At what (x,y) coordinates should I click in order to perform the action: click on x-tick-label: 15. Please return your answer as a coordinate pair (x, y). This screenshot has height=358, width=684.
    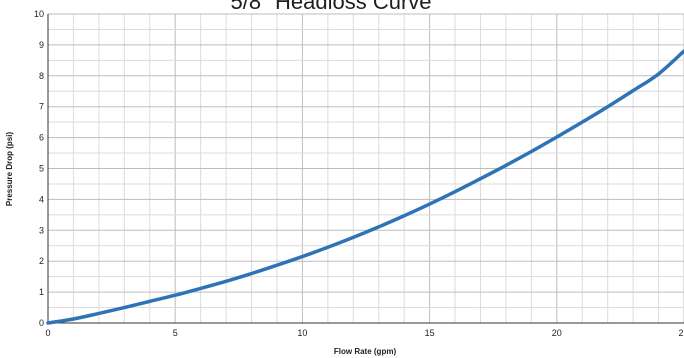
    Looking at the image, I should click on (430, 333).